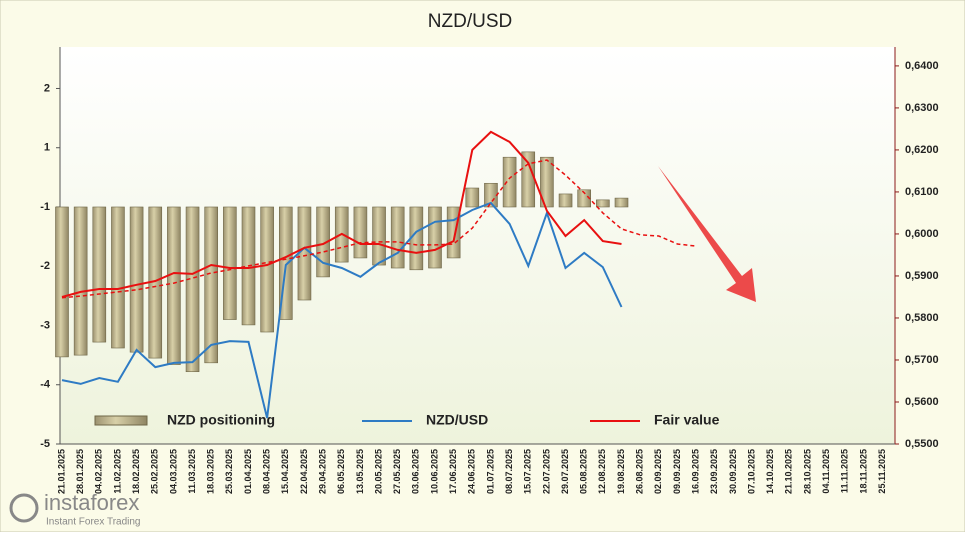 The width and height of the screenshot is (965, 537). Describe the element at coordinates (922, 360) in the screenshot. I see `y2-tick-label: 0,5700` at that location.